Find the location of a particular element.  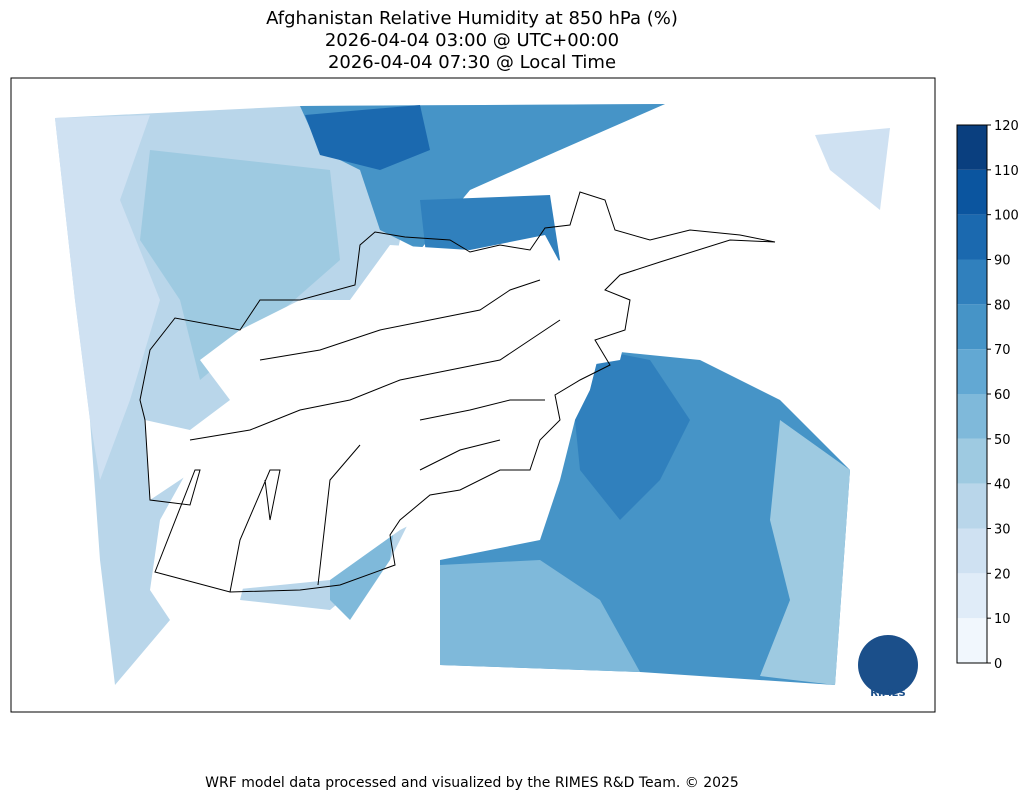

logo-badge is located at coordinates (888, 665).